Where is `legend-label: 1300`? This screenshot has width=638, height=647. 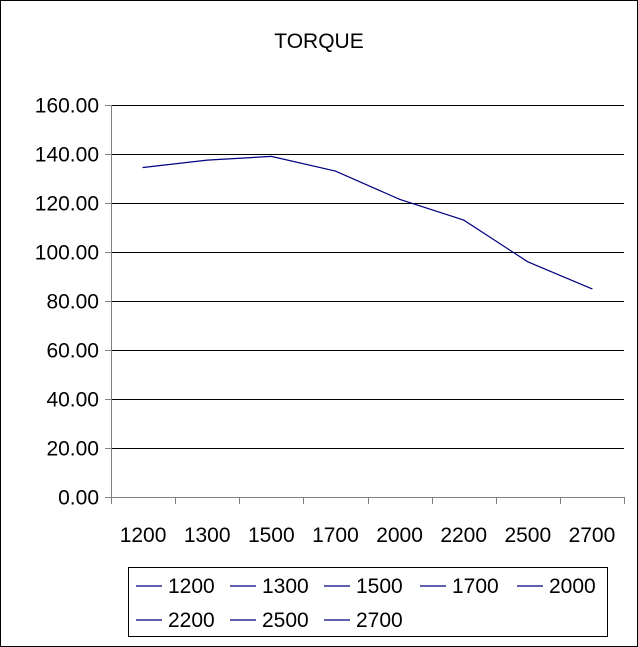 legend-label: 1300 is located at coordinates (285, 586).